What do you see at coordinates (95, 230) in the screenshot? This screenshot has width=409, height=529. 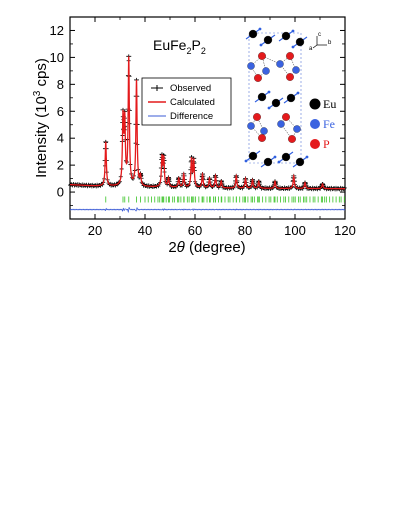 I see `x-tick-label: 20` at bounding box center [95, 230].